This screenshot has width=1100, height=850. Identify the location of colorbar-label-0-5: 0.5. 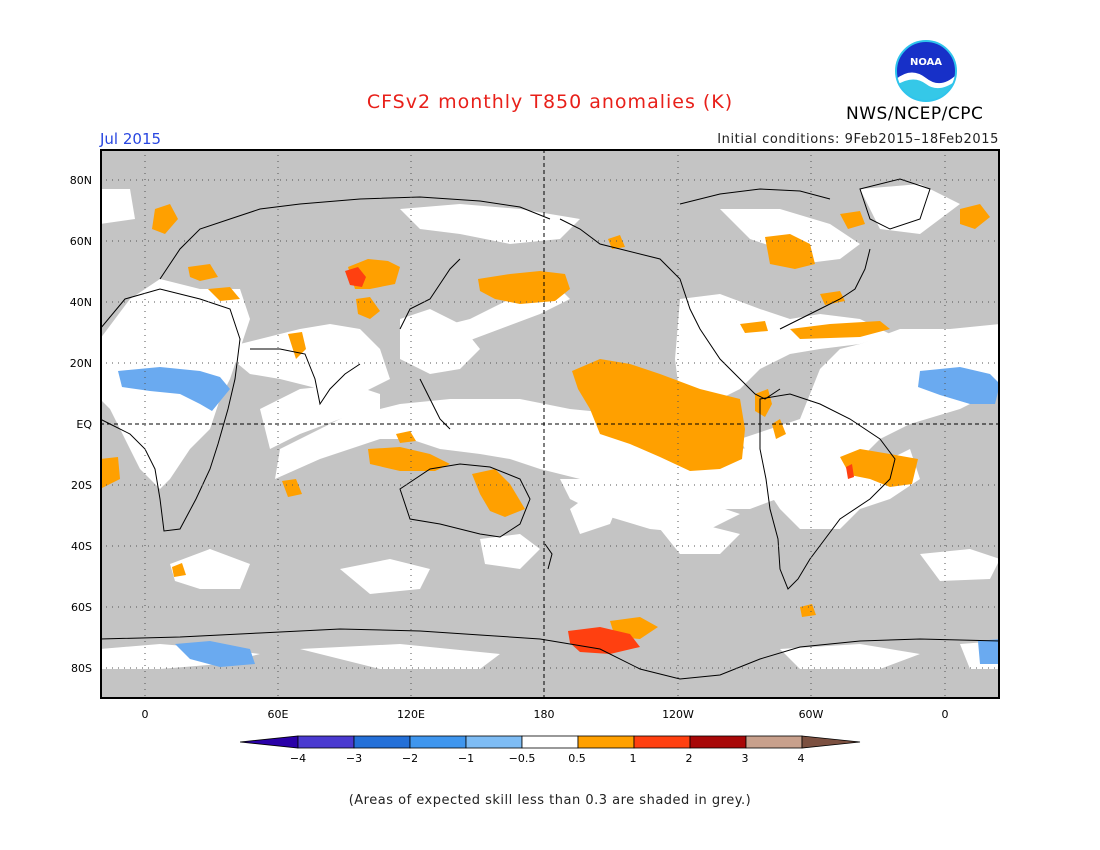
(577, 758).